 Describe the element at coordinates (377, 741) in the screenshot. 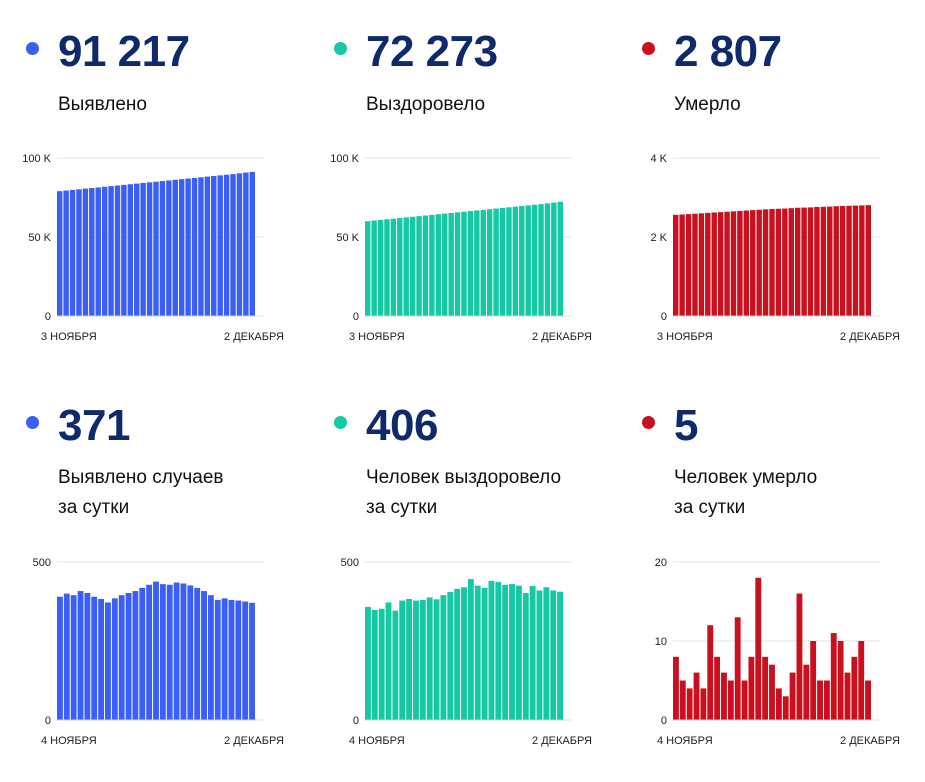

I see `x-start-label: 4 НОЯБРЯ` at that location.